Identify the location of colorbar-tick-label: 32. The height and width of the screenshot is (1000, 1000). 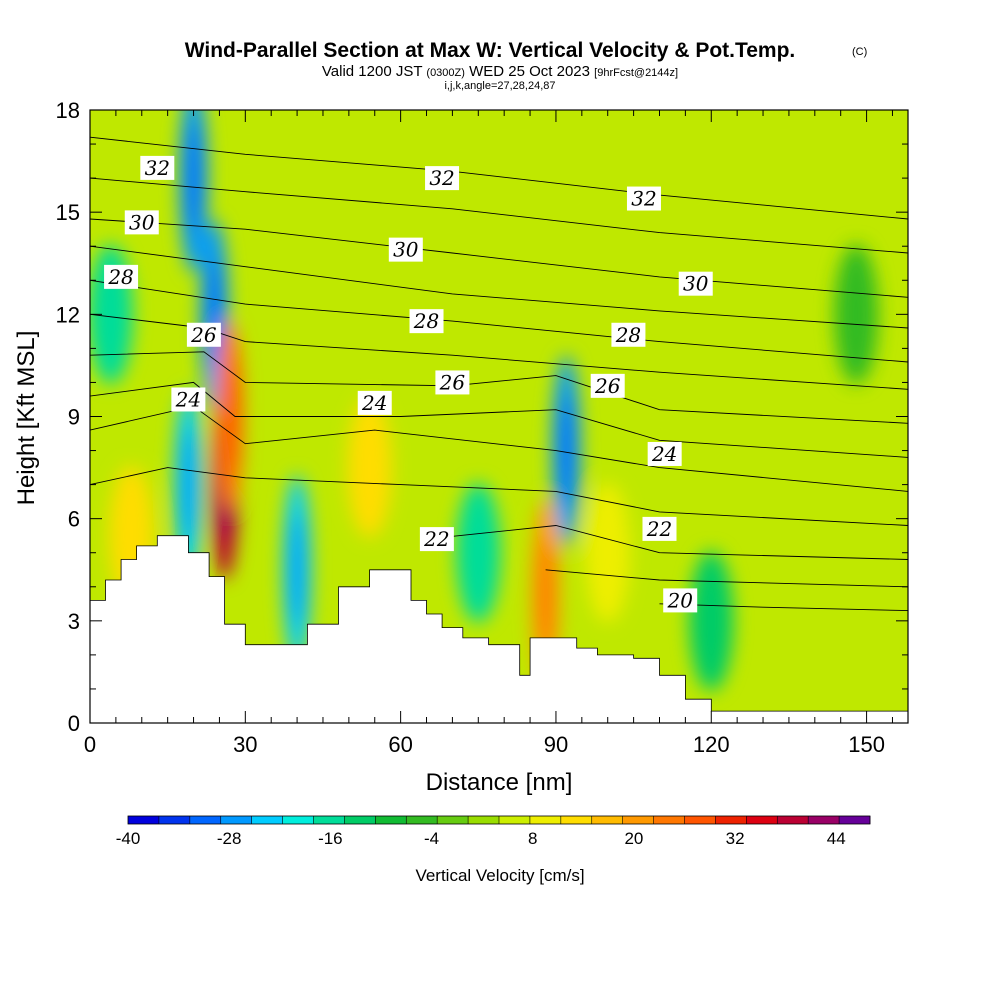
(735, 838).